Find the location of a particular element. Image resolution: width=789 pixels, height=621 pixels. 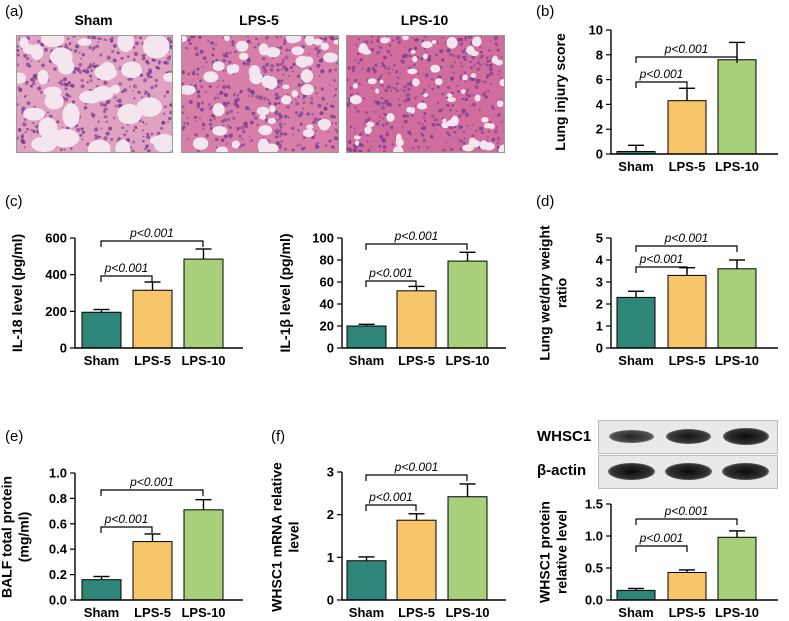

y-tick-label: 8 is located at coordinates (599, 54).